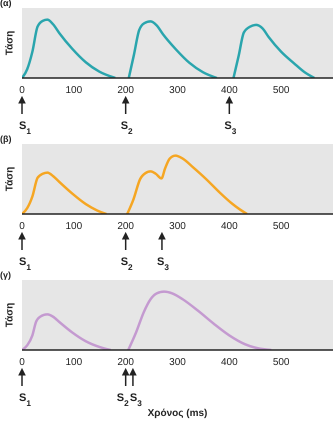 The height and width of the screenshot is (430, 333). What do you see at coordinates (5, 275) in the screenshot?
I see `chart-title: (γ)` at bounding box center [5, 275].